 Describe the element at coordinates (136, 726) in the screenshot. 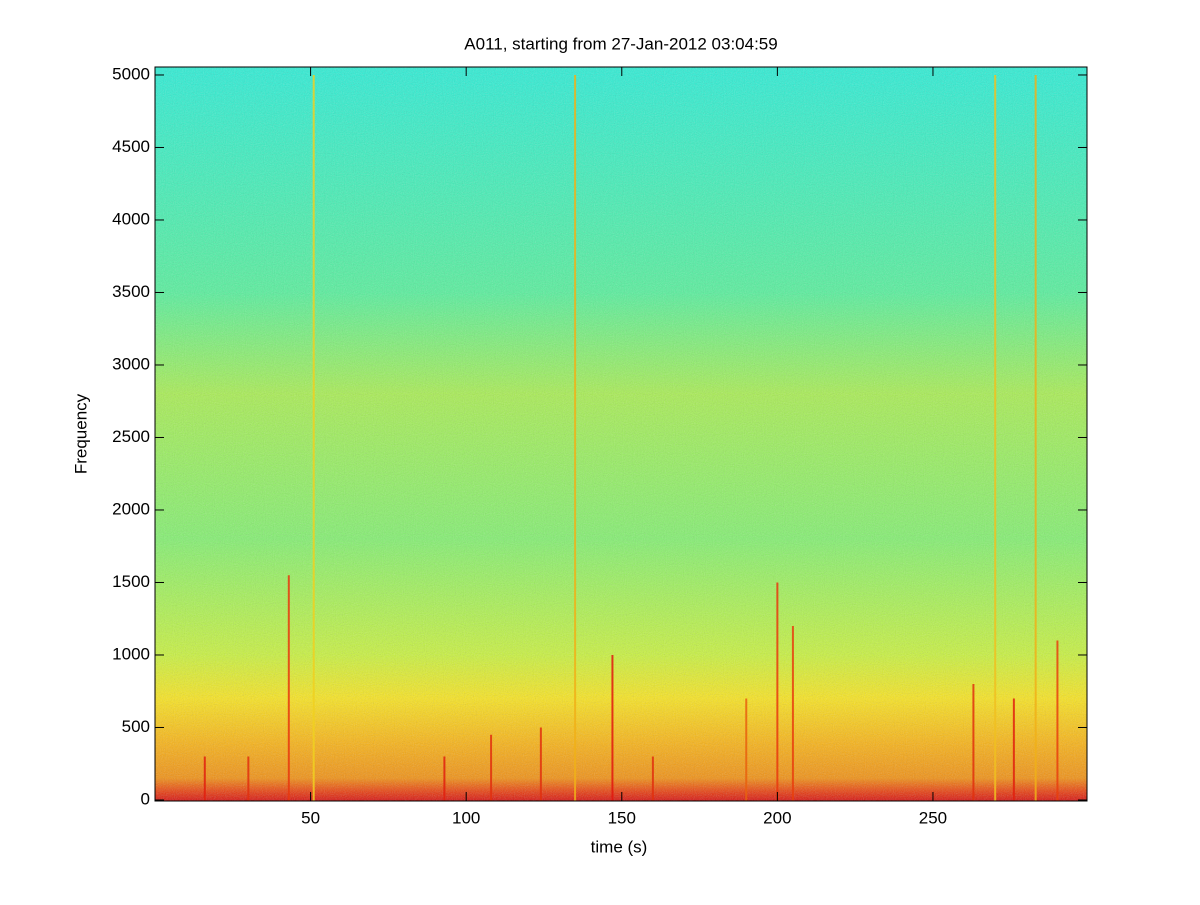

I see `y-tick-label: 500` at that location.